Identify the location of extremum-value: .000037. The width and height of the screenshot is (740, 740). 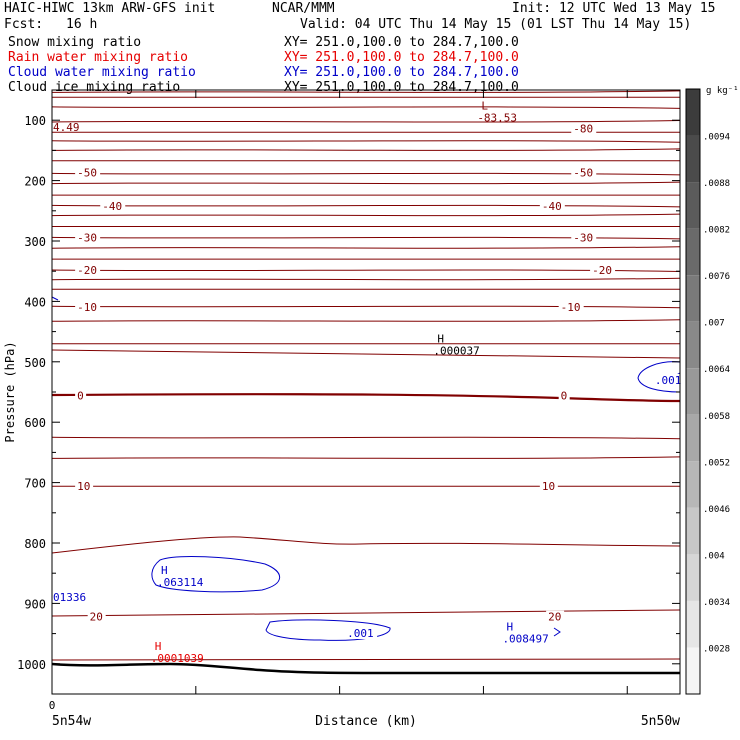
(456, 351).